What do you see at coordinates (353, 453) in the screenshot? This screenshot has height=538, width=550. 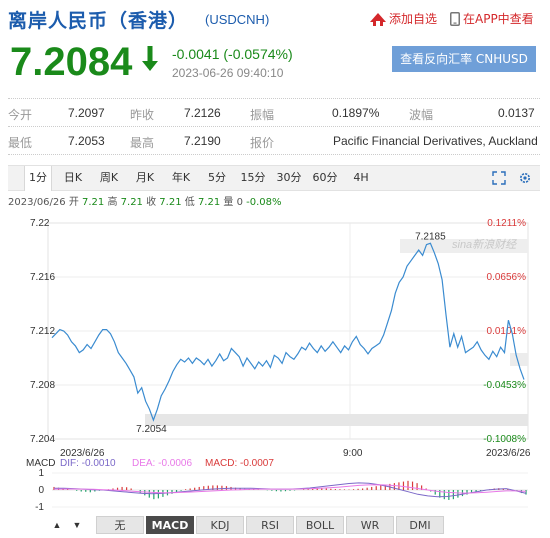 I see `x-label-mid: 9:00` at bounding box center [353, 453].